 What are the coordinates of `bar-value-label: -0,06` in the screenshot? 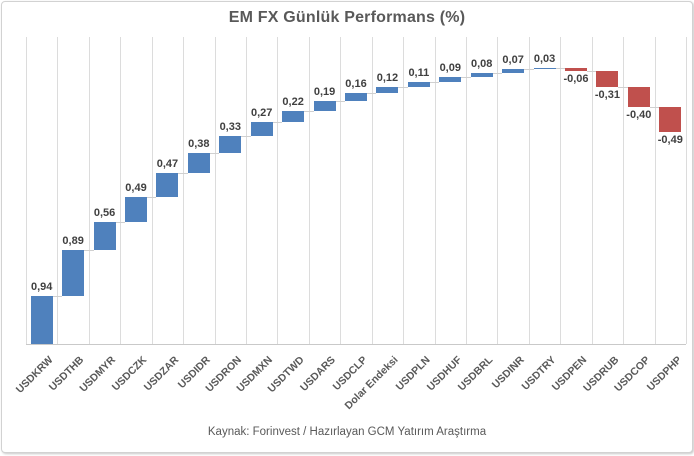 It's located at (576, 78).